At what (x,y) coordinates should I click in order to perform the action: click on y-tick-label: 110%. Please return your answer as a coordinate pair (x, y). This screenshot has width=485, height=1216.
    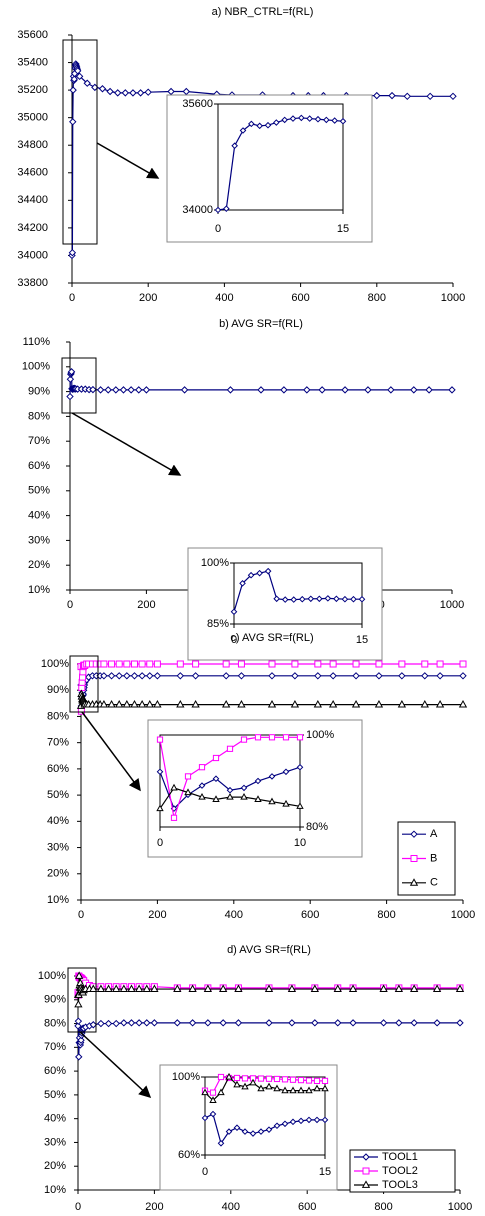
    Looking at the image, I should click on (37, 342).